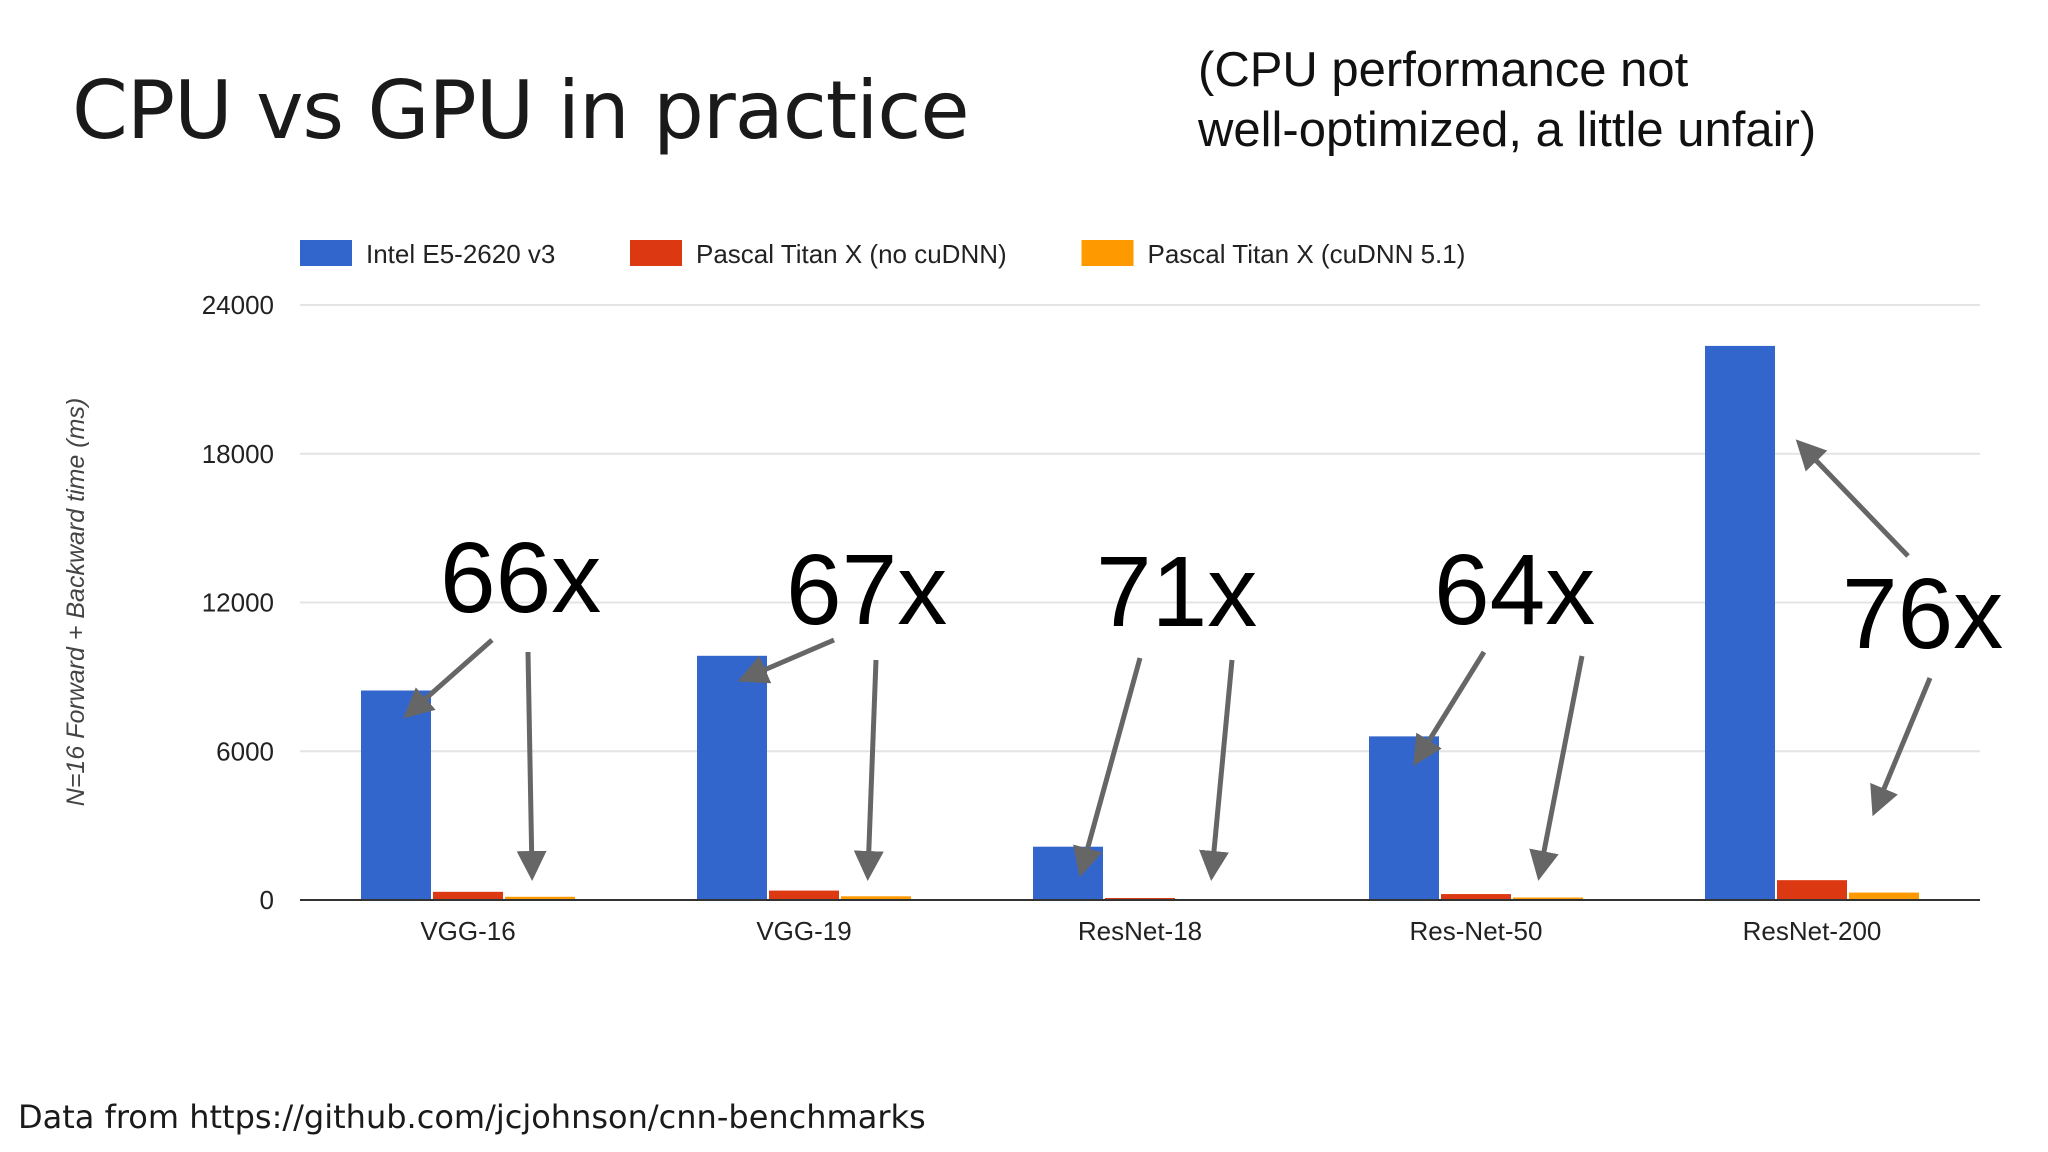 The width and height of the screenshot is (2048, 1152). What do you see at coordinates (76, 602) in the screenshot?
I see `y-axis-label: N=16 Forward + Backward time (ms)` at bounding box center [76, 602].